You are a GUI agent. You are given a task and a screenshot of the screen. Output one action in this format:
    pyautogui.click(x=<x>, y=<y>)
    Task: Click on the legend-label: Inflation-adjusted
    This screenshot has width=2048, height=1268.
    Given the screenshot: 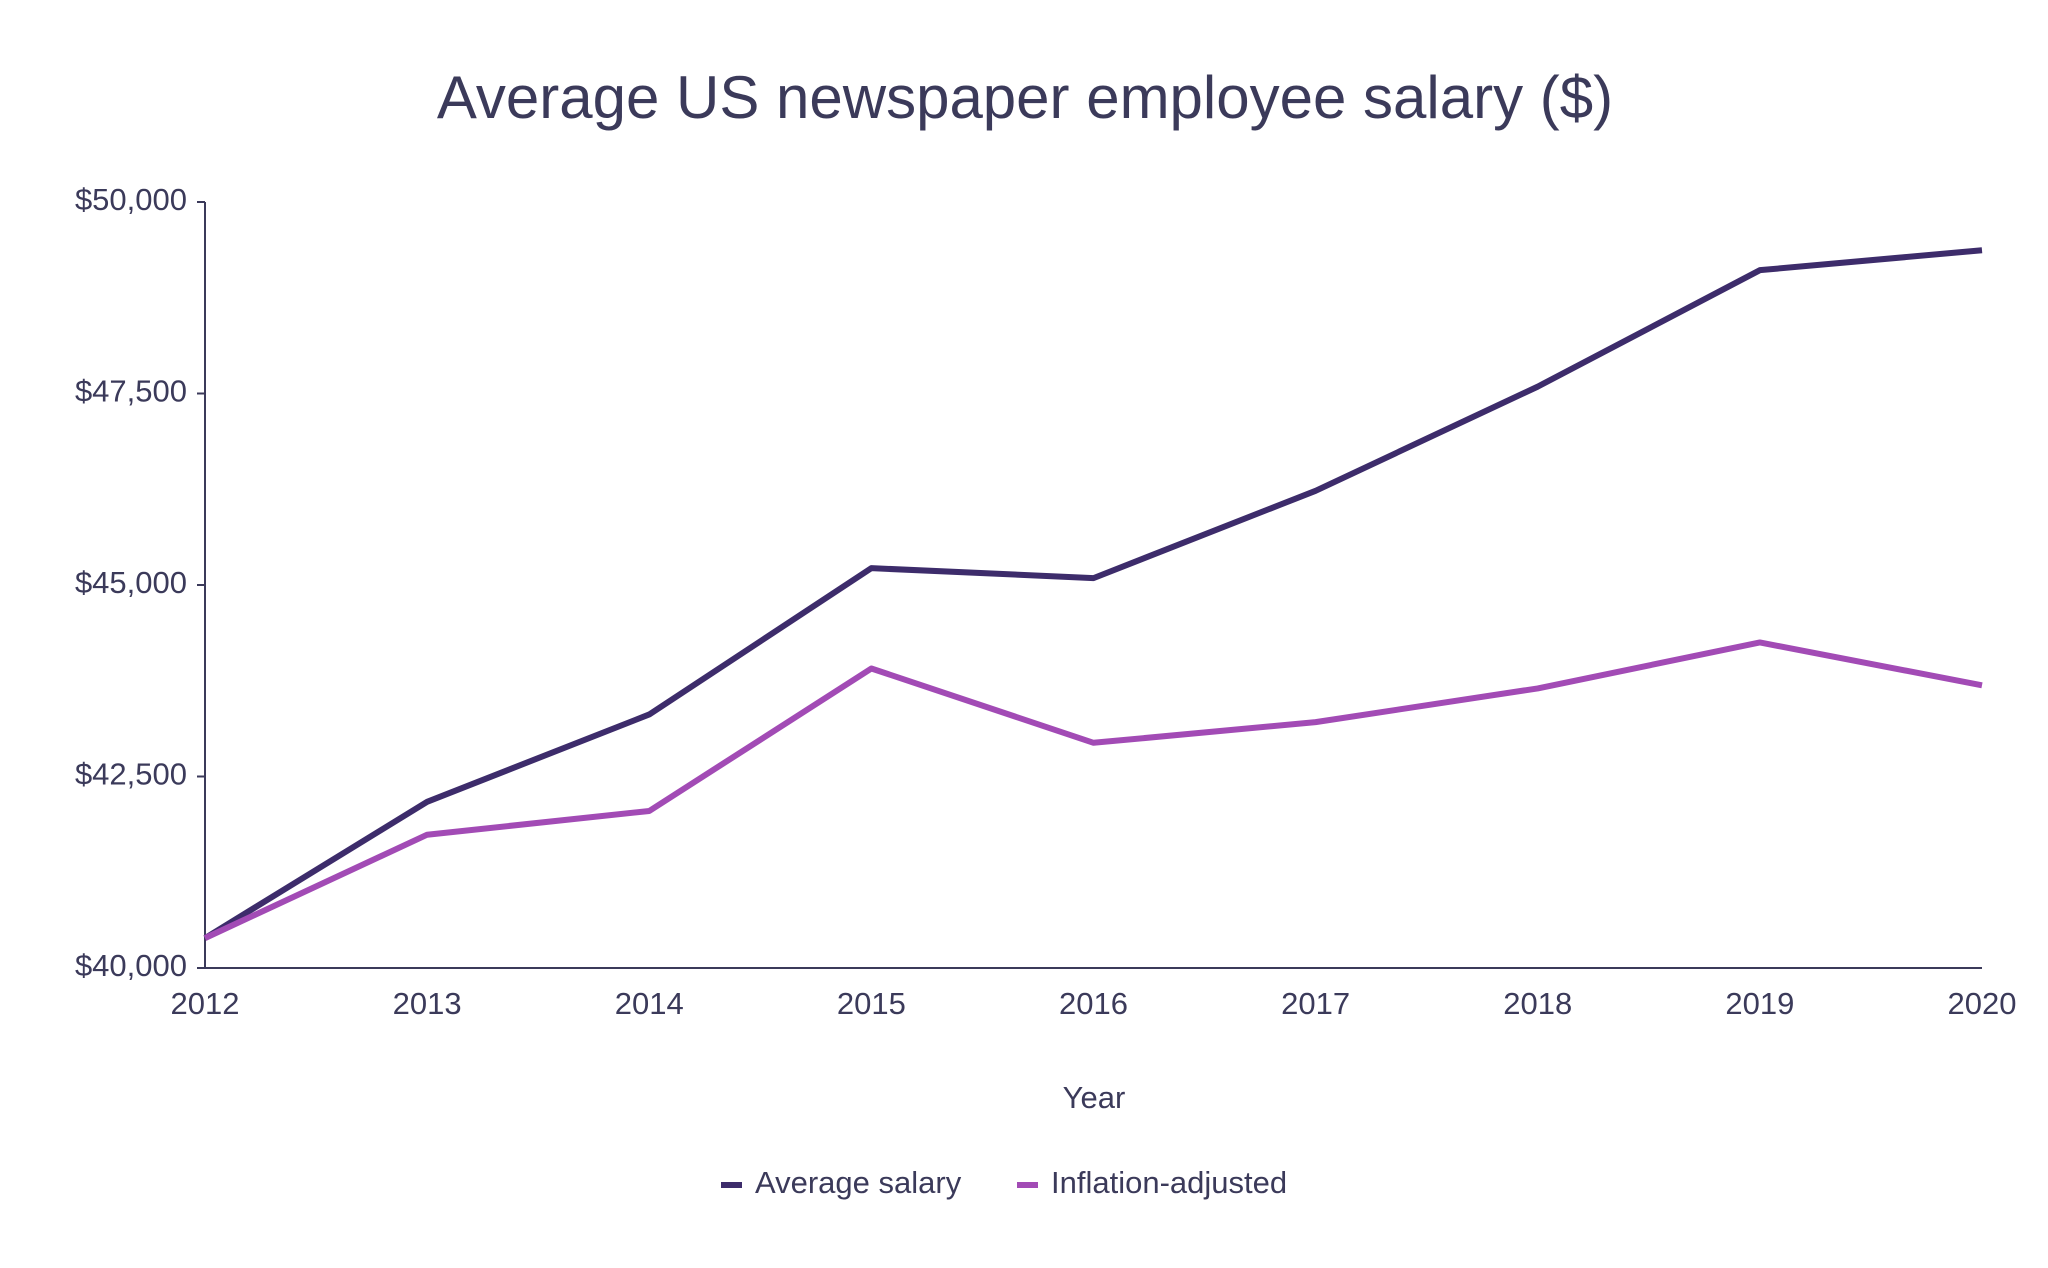 What is the action you would take?
    pyautogui.click(x=1169, y=1182)
    